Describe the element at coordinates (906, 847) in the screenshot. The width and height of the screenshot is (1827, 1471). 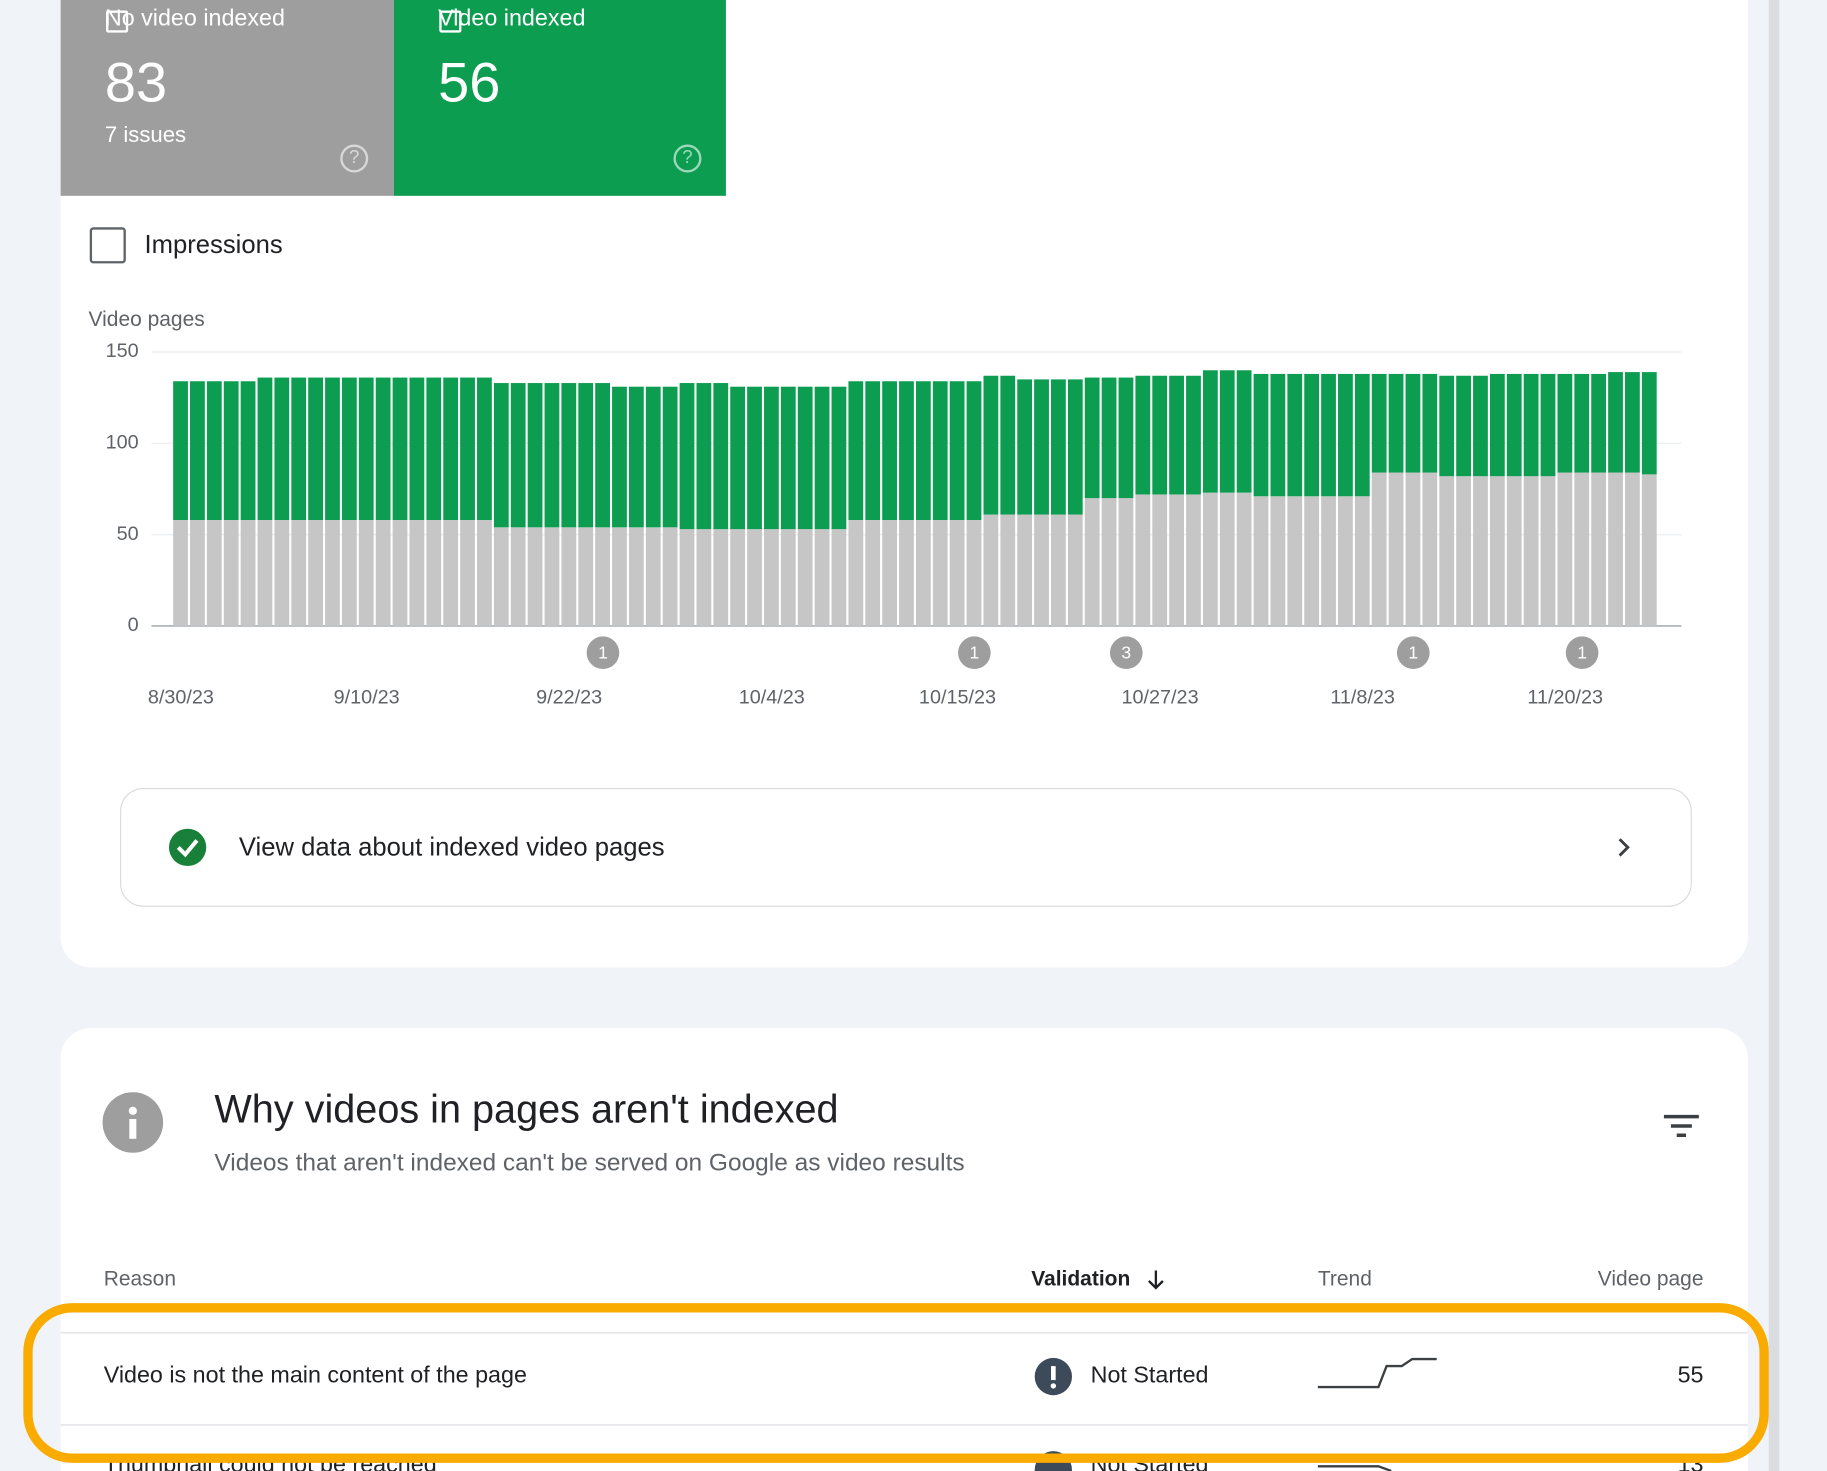
I see `indexed-link: View data about indexed video pages` at that location.